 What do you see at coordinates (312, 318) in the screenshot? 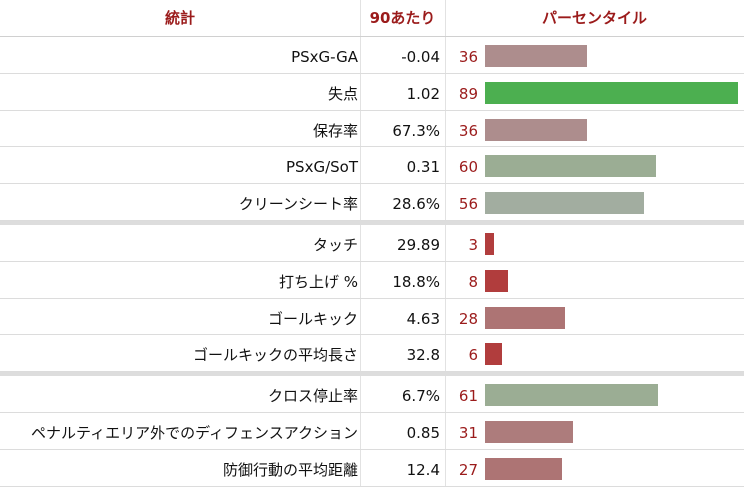
I see `stat-label: ゴールキック` at bounding box center [312, 318].